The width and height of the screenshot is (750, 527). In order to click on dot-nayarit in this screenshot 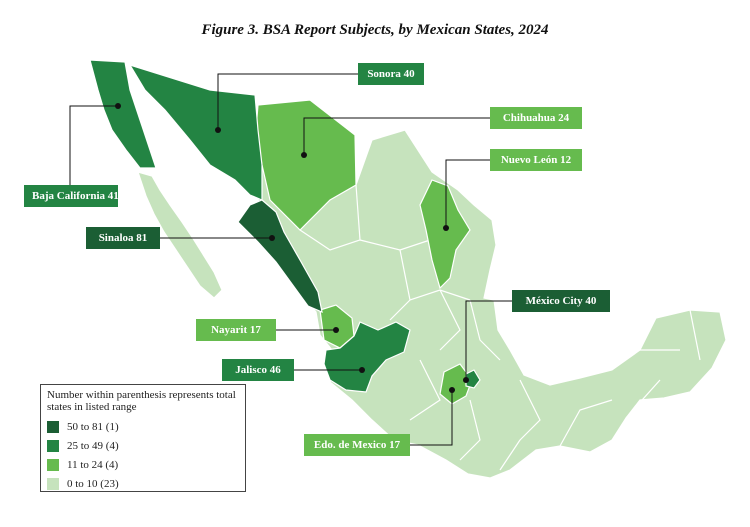, I will do `click(336, 330)`.